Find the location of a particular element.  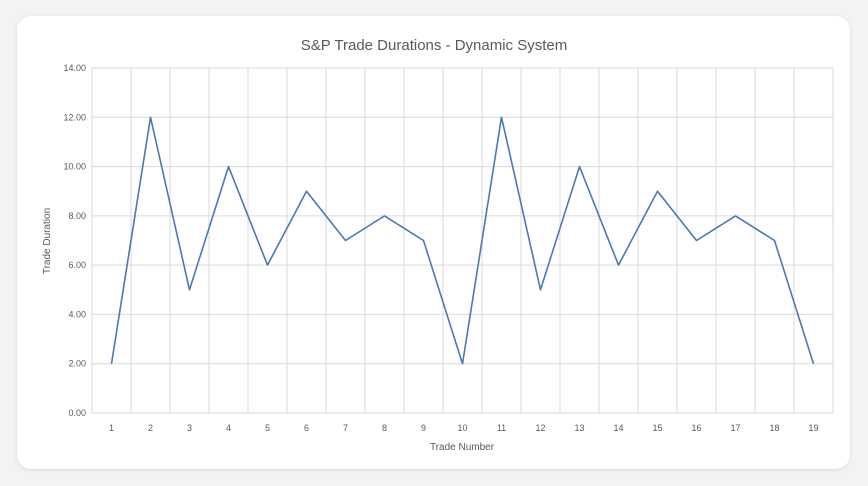

y-tick-label: 2.00 is located at coordinates (77, 364).